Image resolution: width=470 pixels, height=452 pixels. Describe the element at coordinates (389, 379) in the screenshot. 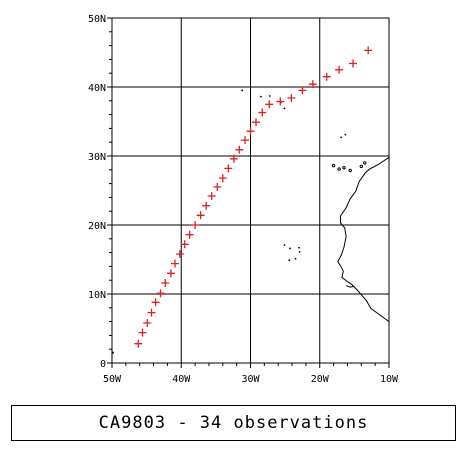

I see `x-tick-label: 10W` at that location.